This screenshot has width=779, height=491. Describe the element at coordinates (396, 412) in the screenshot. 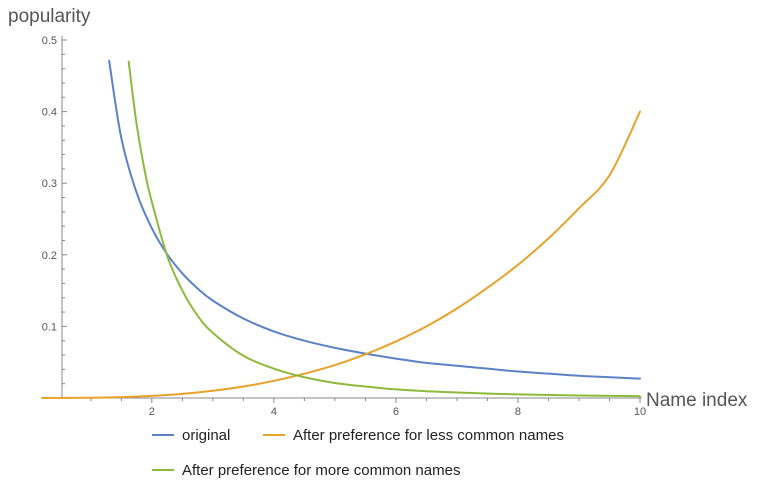

I see `x-tick-label: 6` at that location.